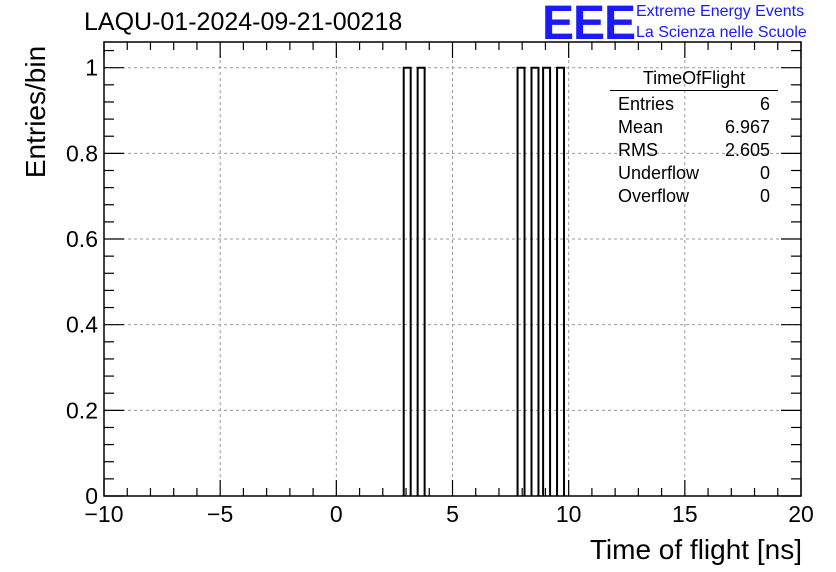  I want to click on x-tick-label: 20, so click(801, 514).